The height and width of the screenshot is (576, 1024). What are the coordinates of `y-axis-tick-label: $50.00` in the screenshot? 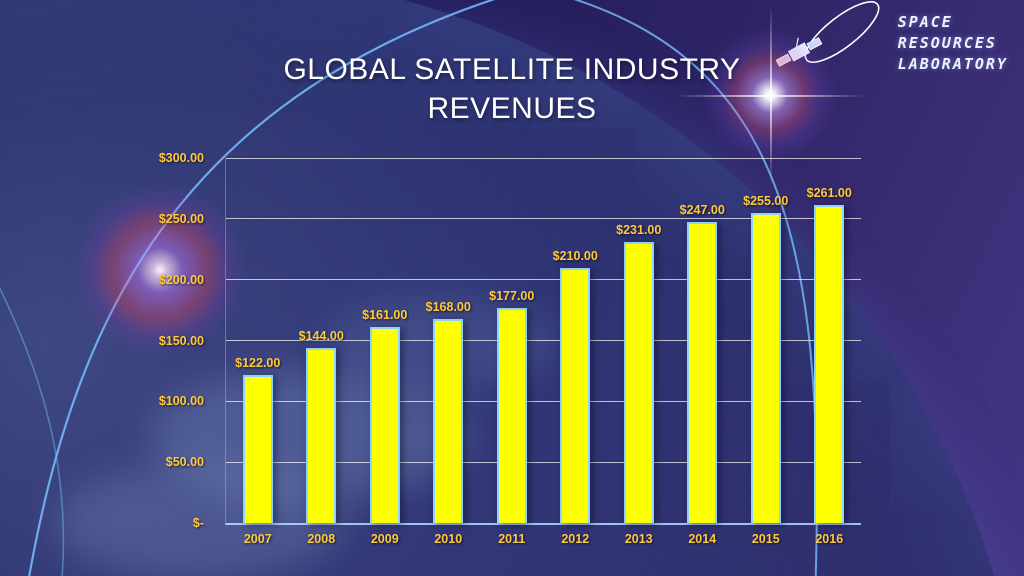 It's located at (184, 462).